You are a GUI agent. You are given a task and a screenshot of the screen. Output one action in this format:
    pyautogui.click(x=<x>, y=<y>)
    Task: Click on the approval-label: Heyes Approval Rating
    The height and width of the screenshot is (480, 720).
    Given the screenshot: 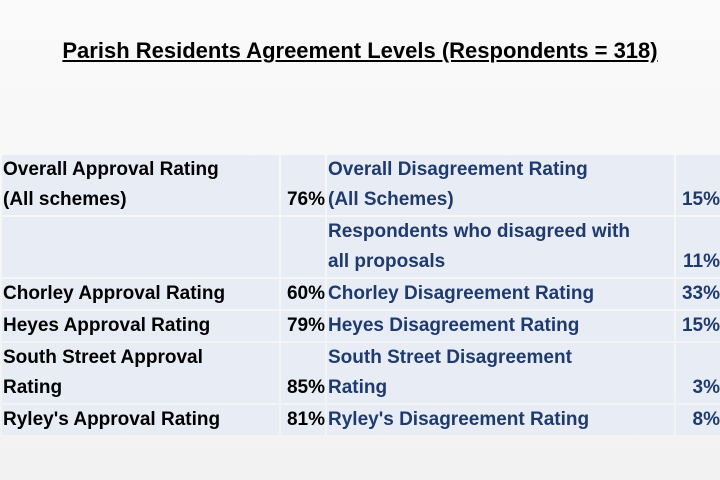 What is the action you would take?
    pyautogui.click(x=140, y=326)
    